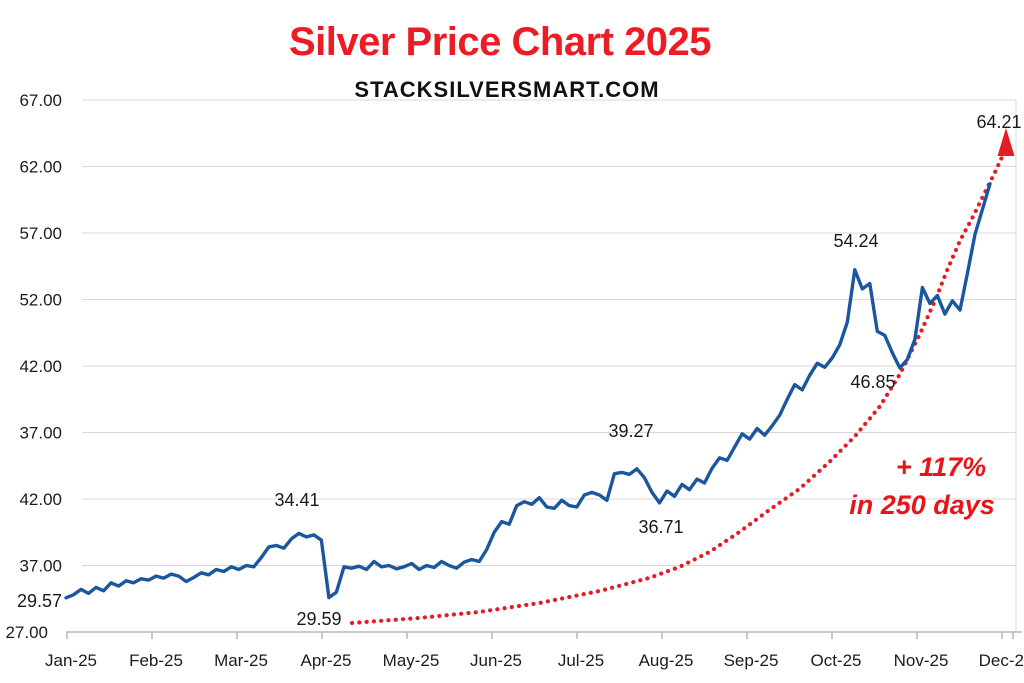 Image resolution: width=1024 pixels, height=683 pixels. What do you see at coordinates (922, 505) in the screenshot?
I see `callout-gain-duration: in 250 days` at bounding box center [922, 505].